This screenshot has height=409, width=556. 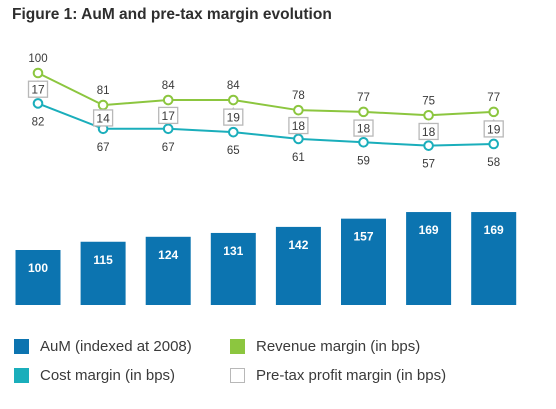 I want to click on legend-label-profit: Pre-tax profit margin (in bps), so click(x=351, y=375).